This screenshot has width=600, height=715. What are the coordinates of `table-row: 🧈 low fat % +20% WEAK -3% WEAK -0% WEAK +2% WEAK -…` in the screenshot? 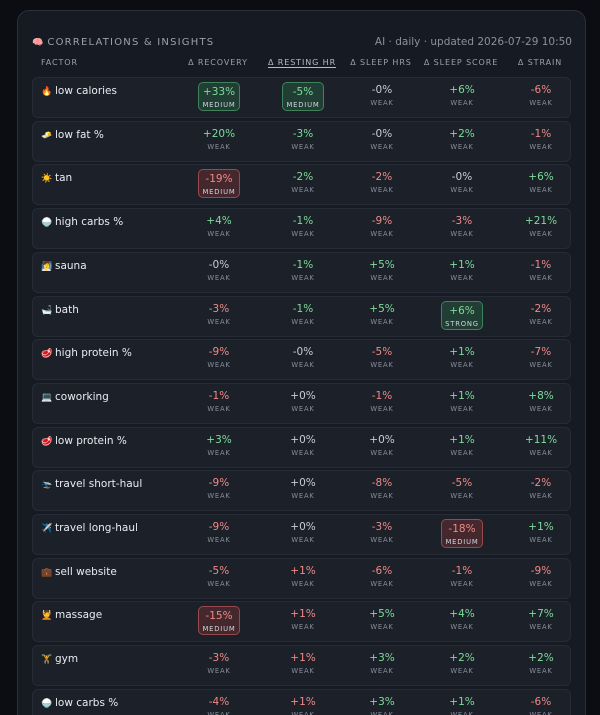 It's located at (301, 141).